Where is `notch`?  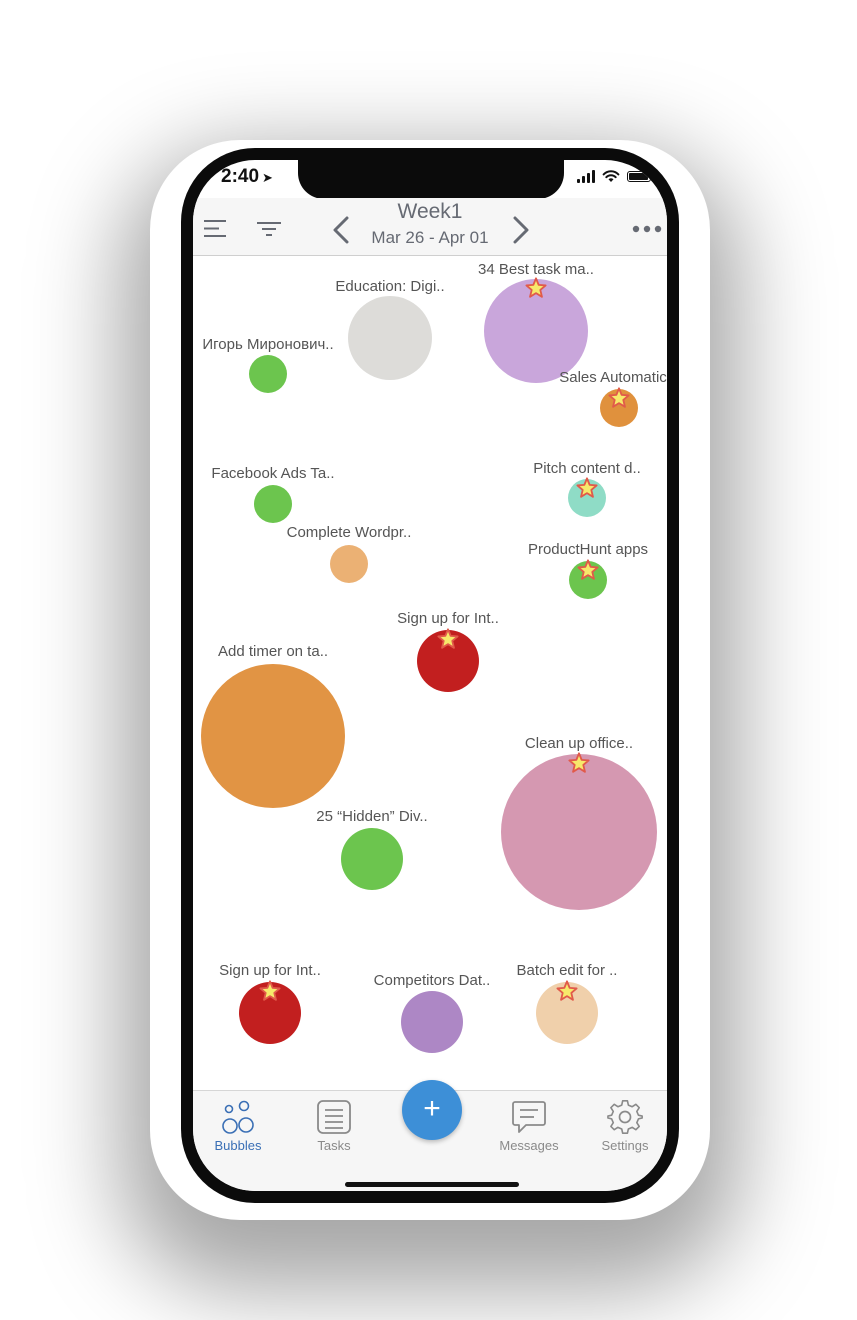
notch is located at coordinates (431, 179).